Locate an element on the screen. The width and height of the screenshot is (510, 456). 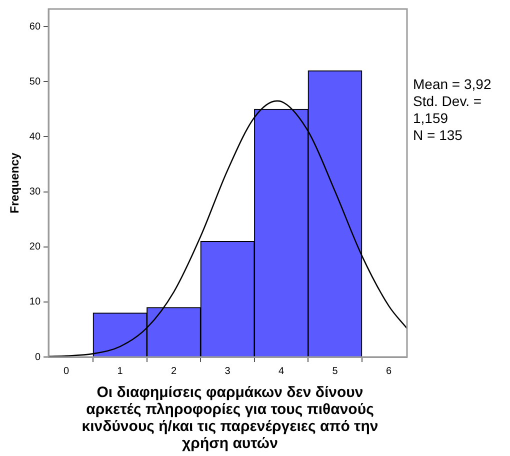
text: N = 135 is located at coordinates (438, 135).